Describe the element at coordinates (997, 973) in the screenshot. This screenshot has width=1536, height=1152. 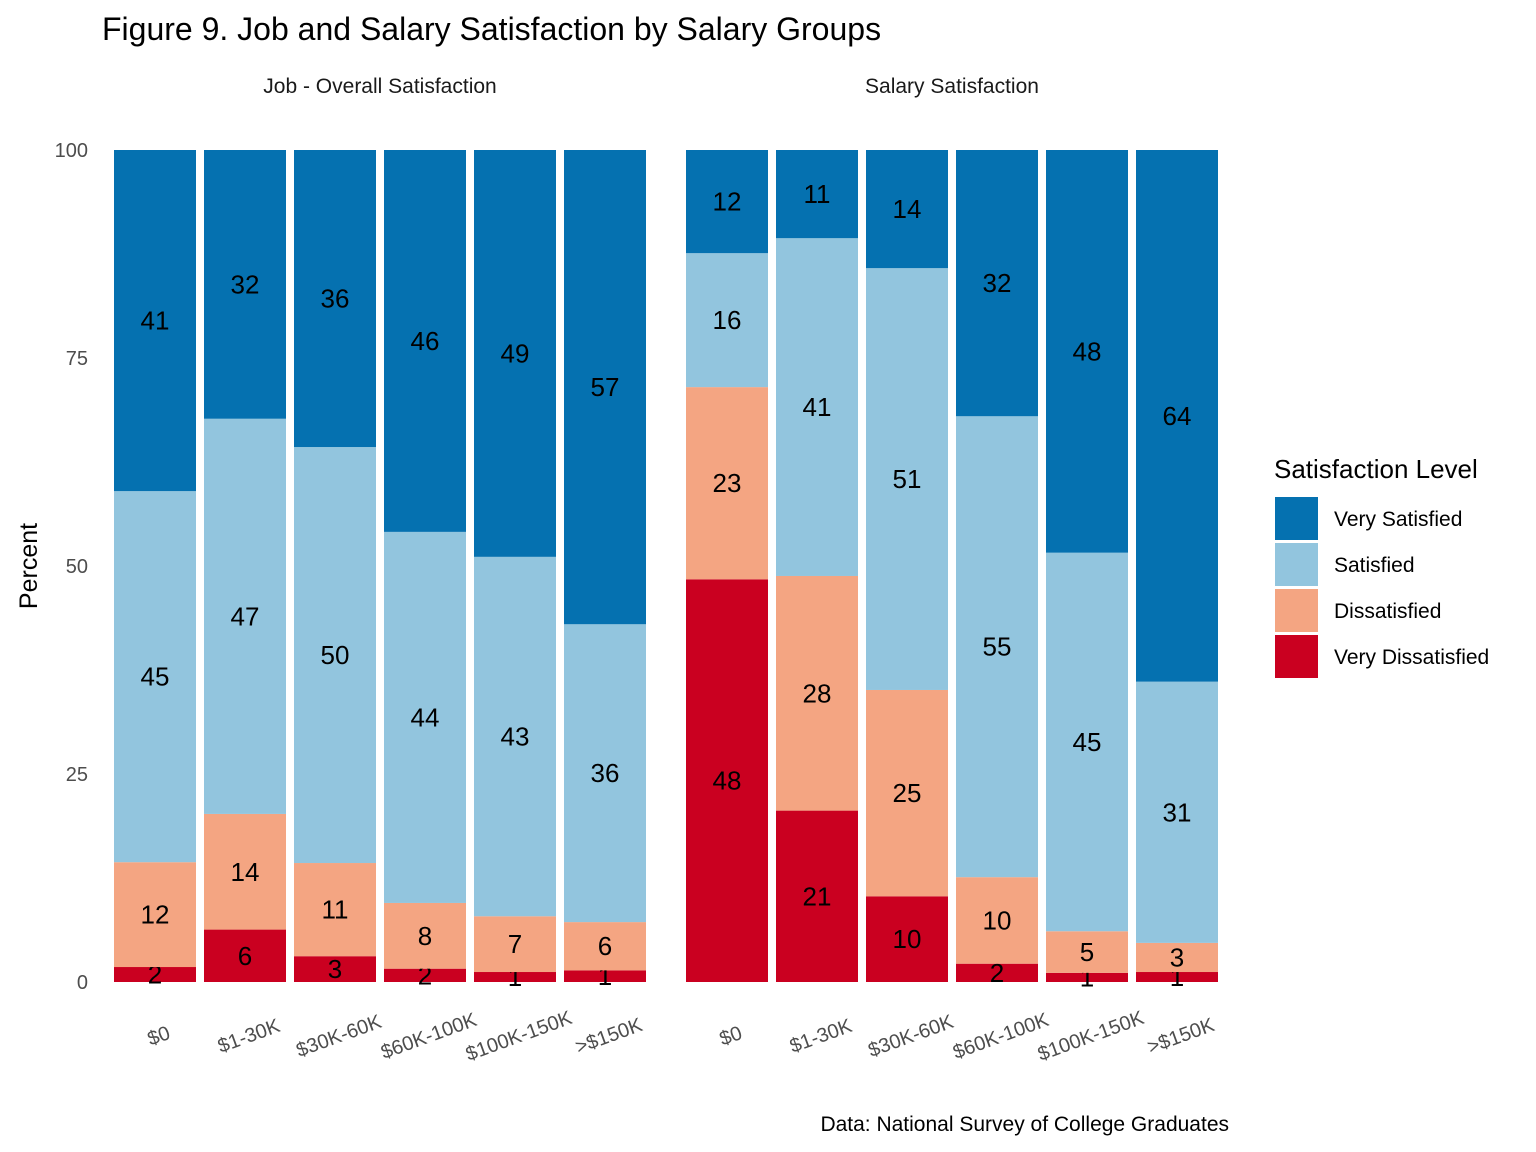
I see `data-label: 2` at that location.